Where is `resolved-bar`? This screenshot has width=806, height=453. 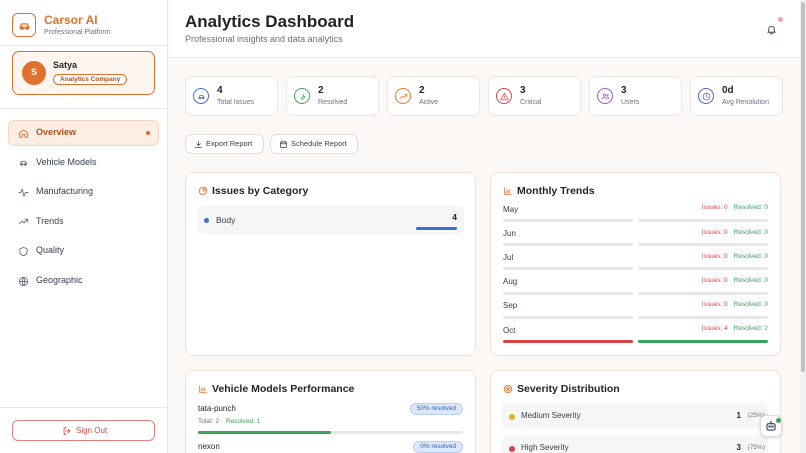
resolved-bar is located at coordinates (703, 341).